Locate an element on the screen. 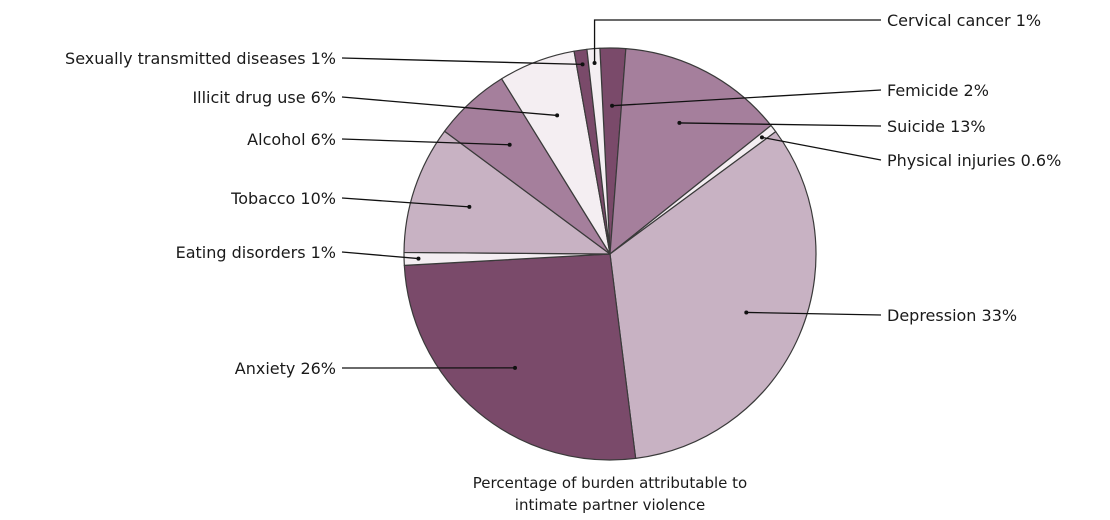 The width and height of the screenshot is (1110, 520). chart-caption-line-2: intimate partner violence is located at coordinates (610, 505).